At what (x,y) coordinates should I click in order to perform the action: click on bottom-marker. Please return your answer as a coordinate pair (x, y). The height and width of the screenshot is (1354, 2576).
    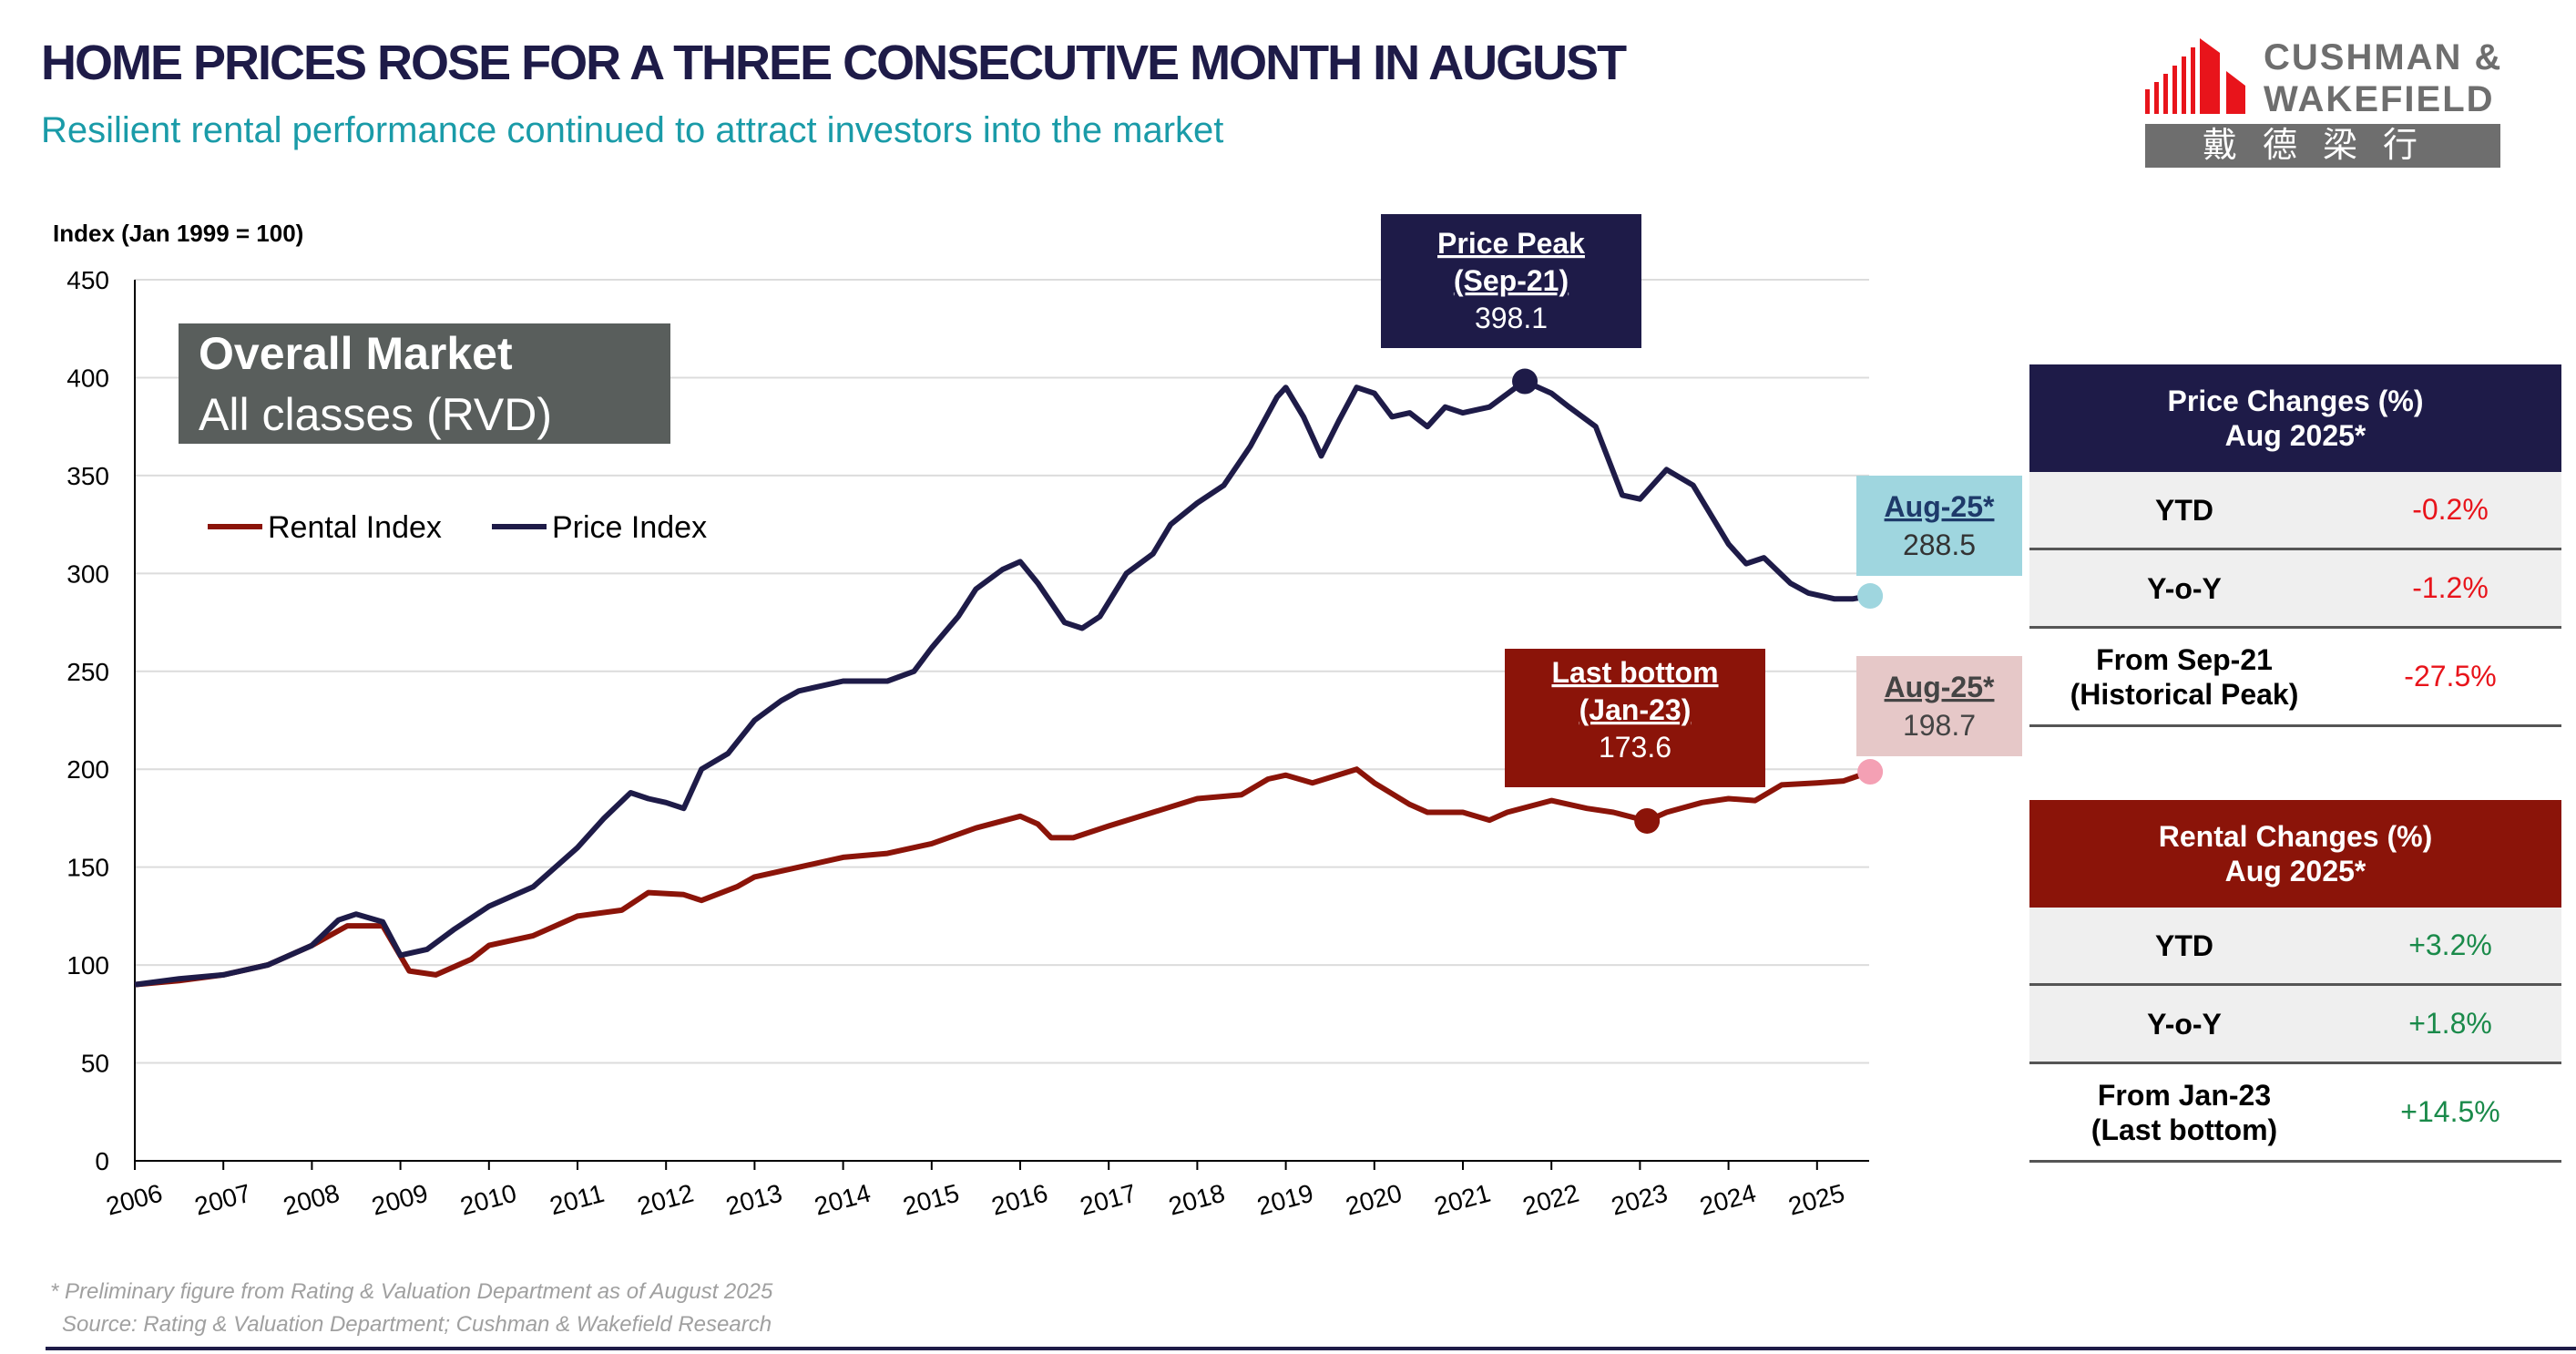
    Looking at the image, I should click on (1647, 820).